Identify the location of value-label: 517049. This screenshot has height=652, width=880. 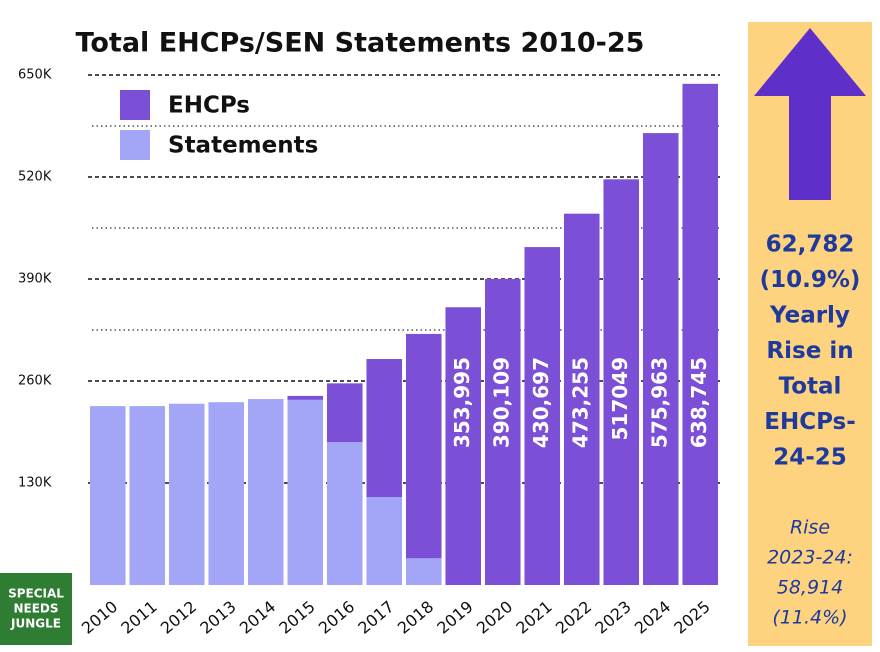
(620, 399).